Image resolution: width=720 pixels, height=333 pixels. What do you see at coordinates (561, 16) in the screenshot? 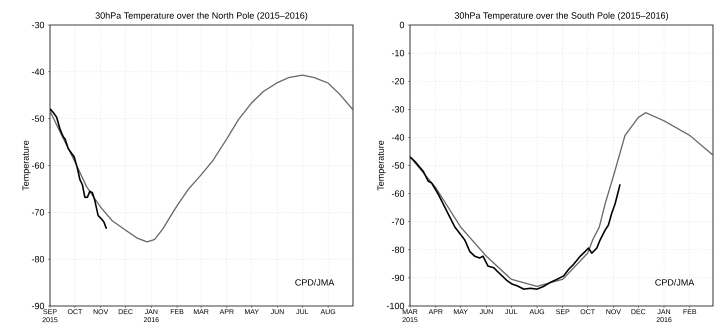
I see `chart-title: 30hPa Temperature over the South Pole (2015–2016)` at bounding box center [561, 16].